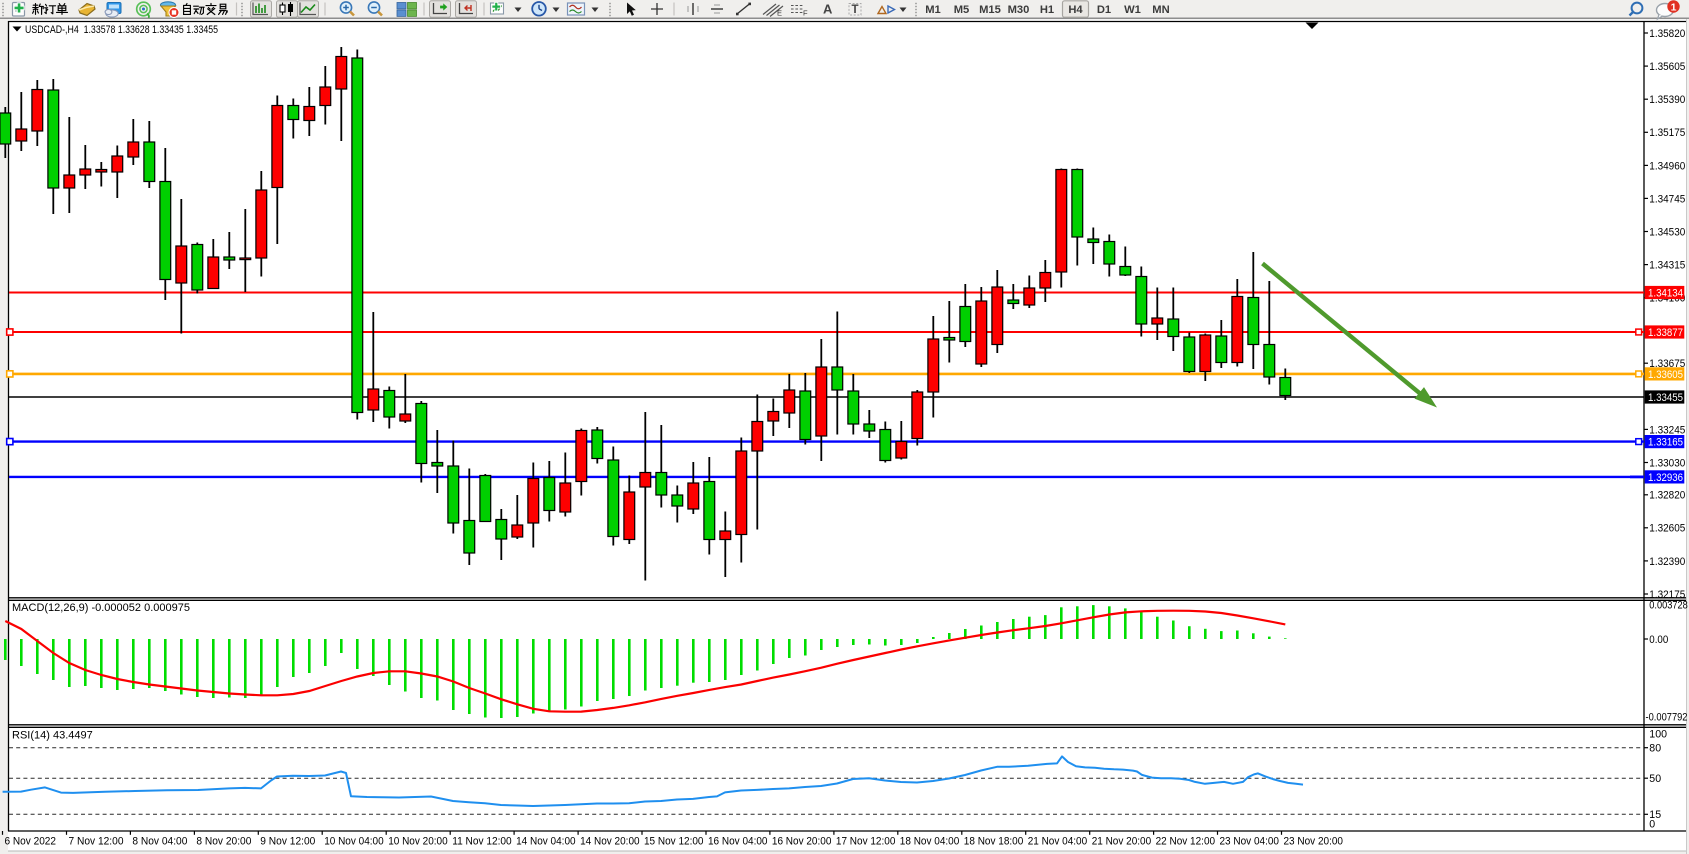  What do you see at coordinates (1667, 266) in the screenshot?
I see `svg-text: 1.34315` at bounding box center [1667, 266].